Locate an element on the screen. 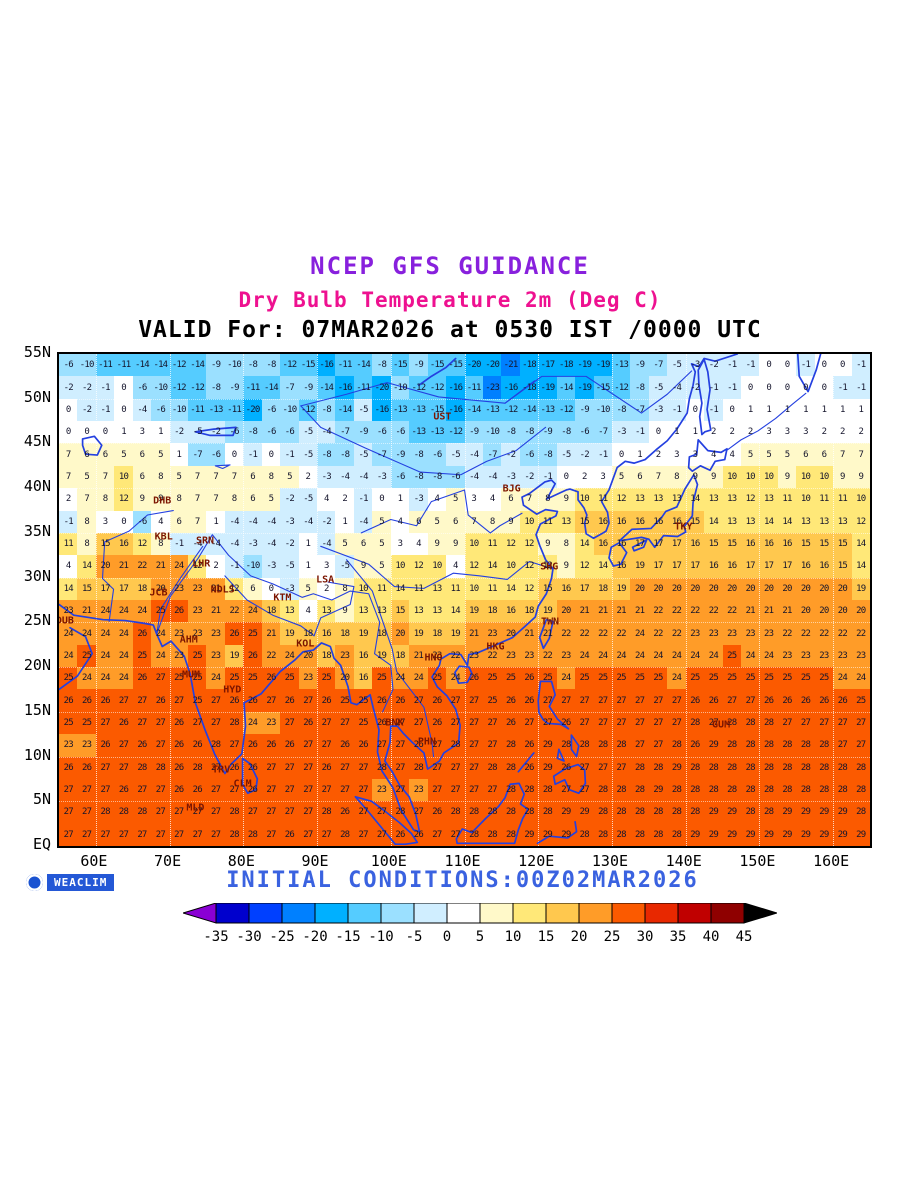  temperature-value: 11 is located at coordinates (603, 499).